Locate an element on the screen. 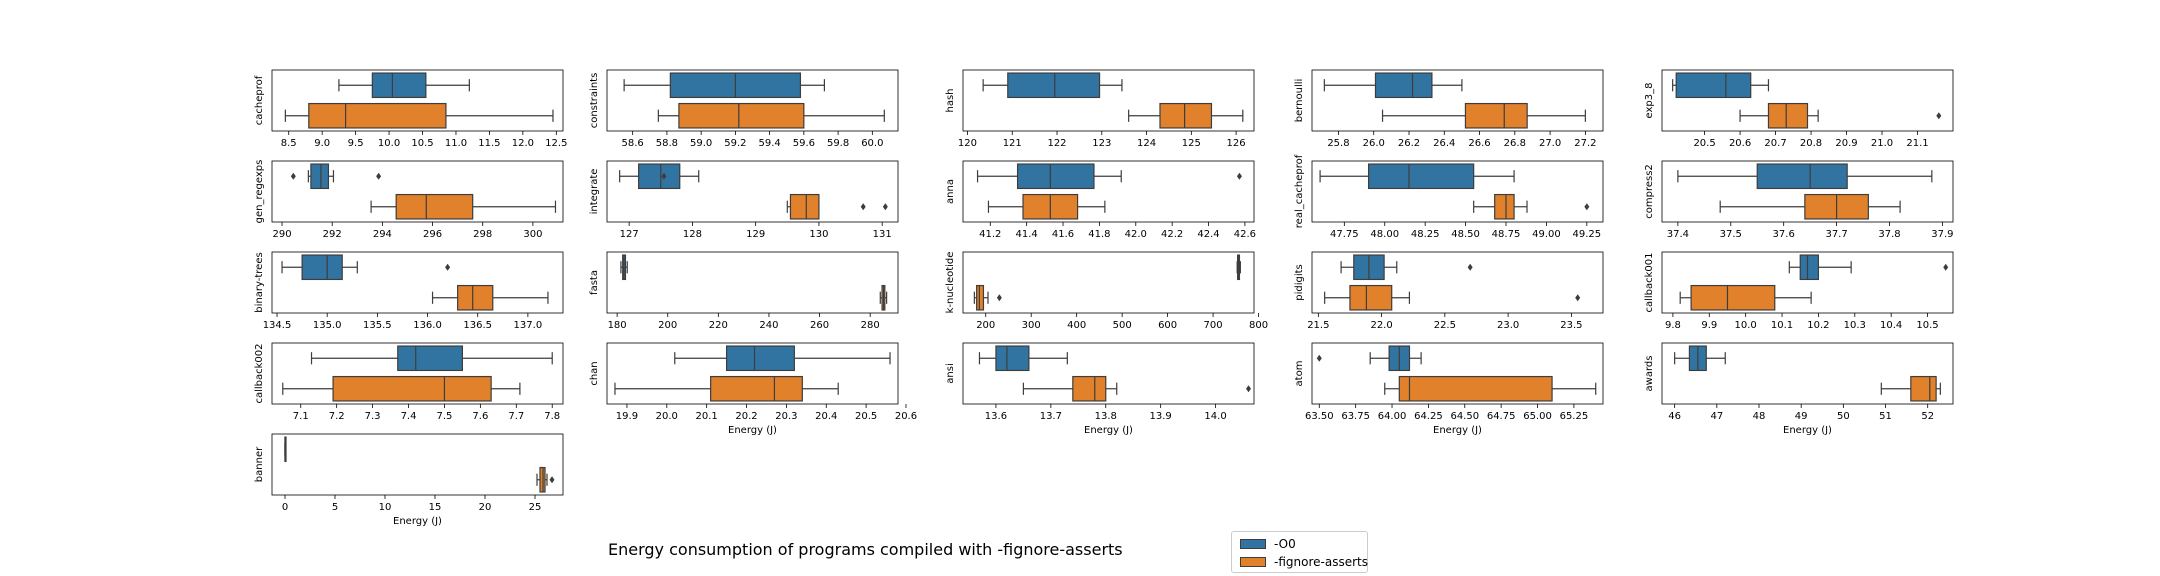 The width and height of the screenshot is (2160, 576). compress2-xtick-label-5: 37.9 is located at coordinates (1942, 234).